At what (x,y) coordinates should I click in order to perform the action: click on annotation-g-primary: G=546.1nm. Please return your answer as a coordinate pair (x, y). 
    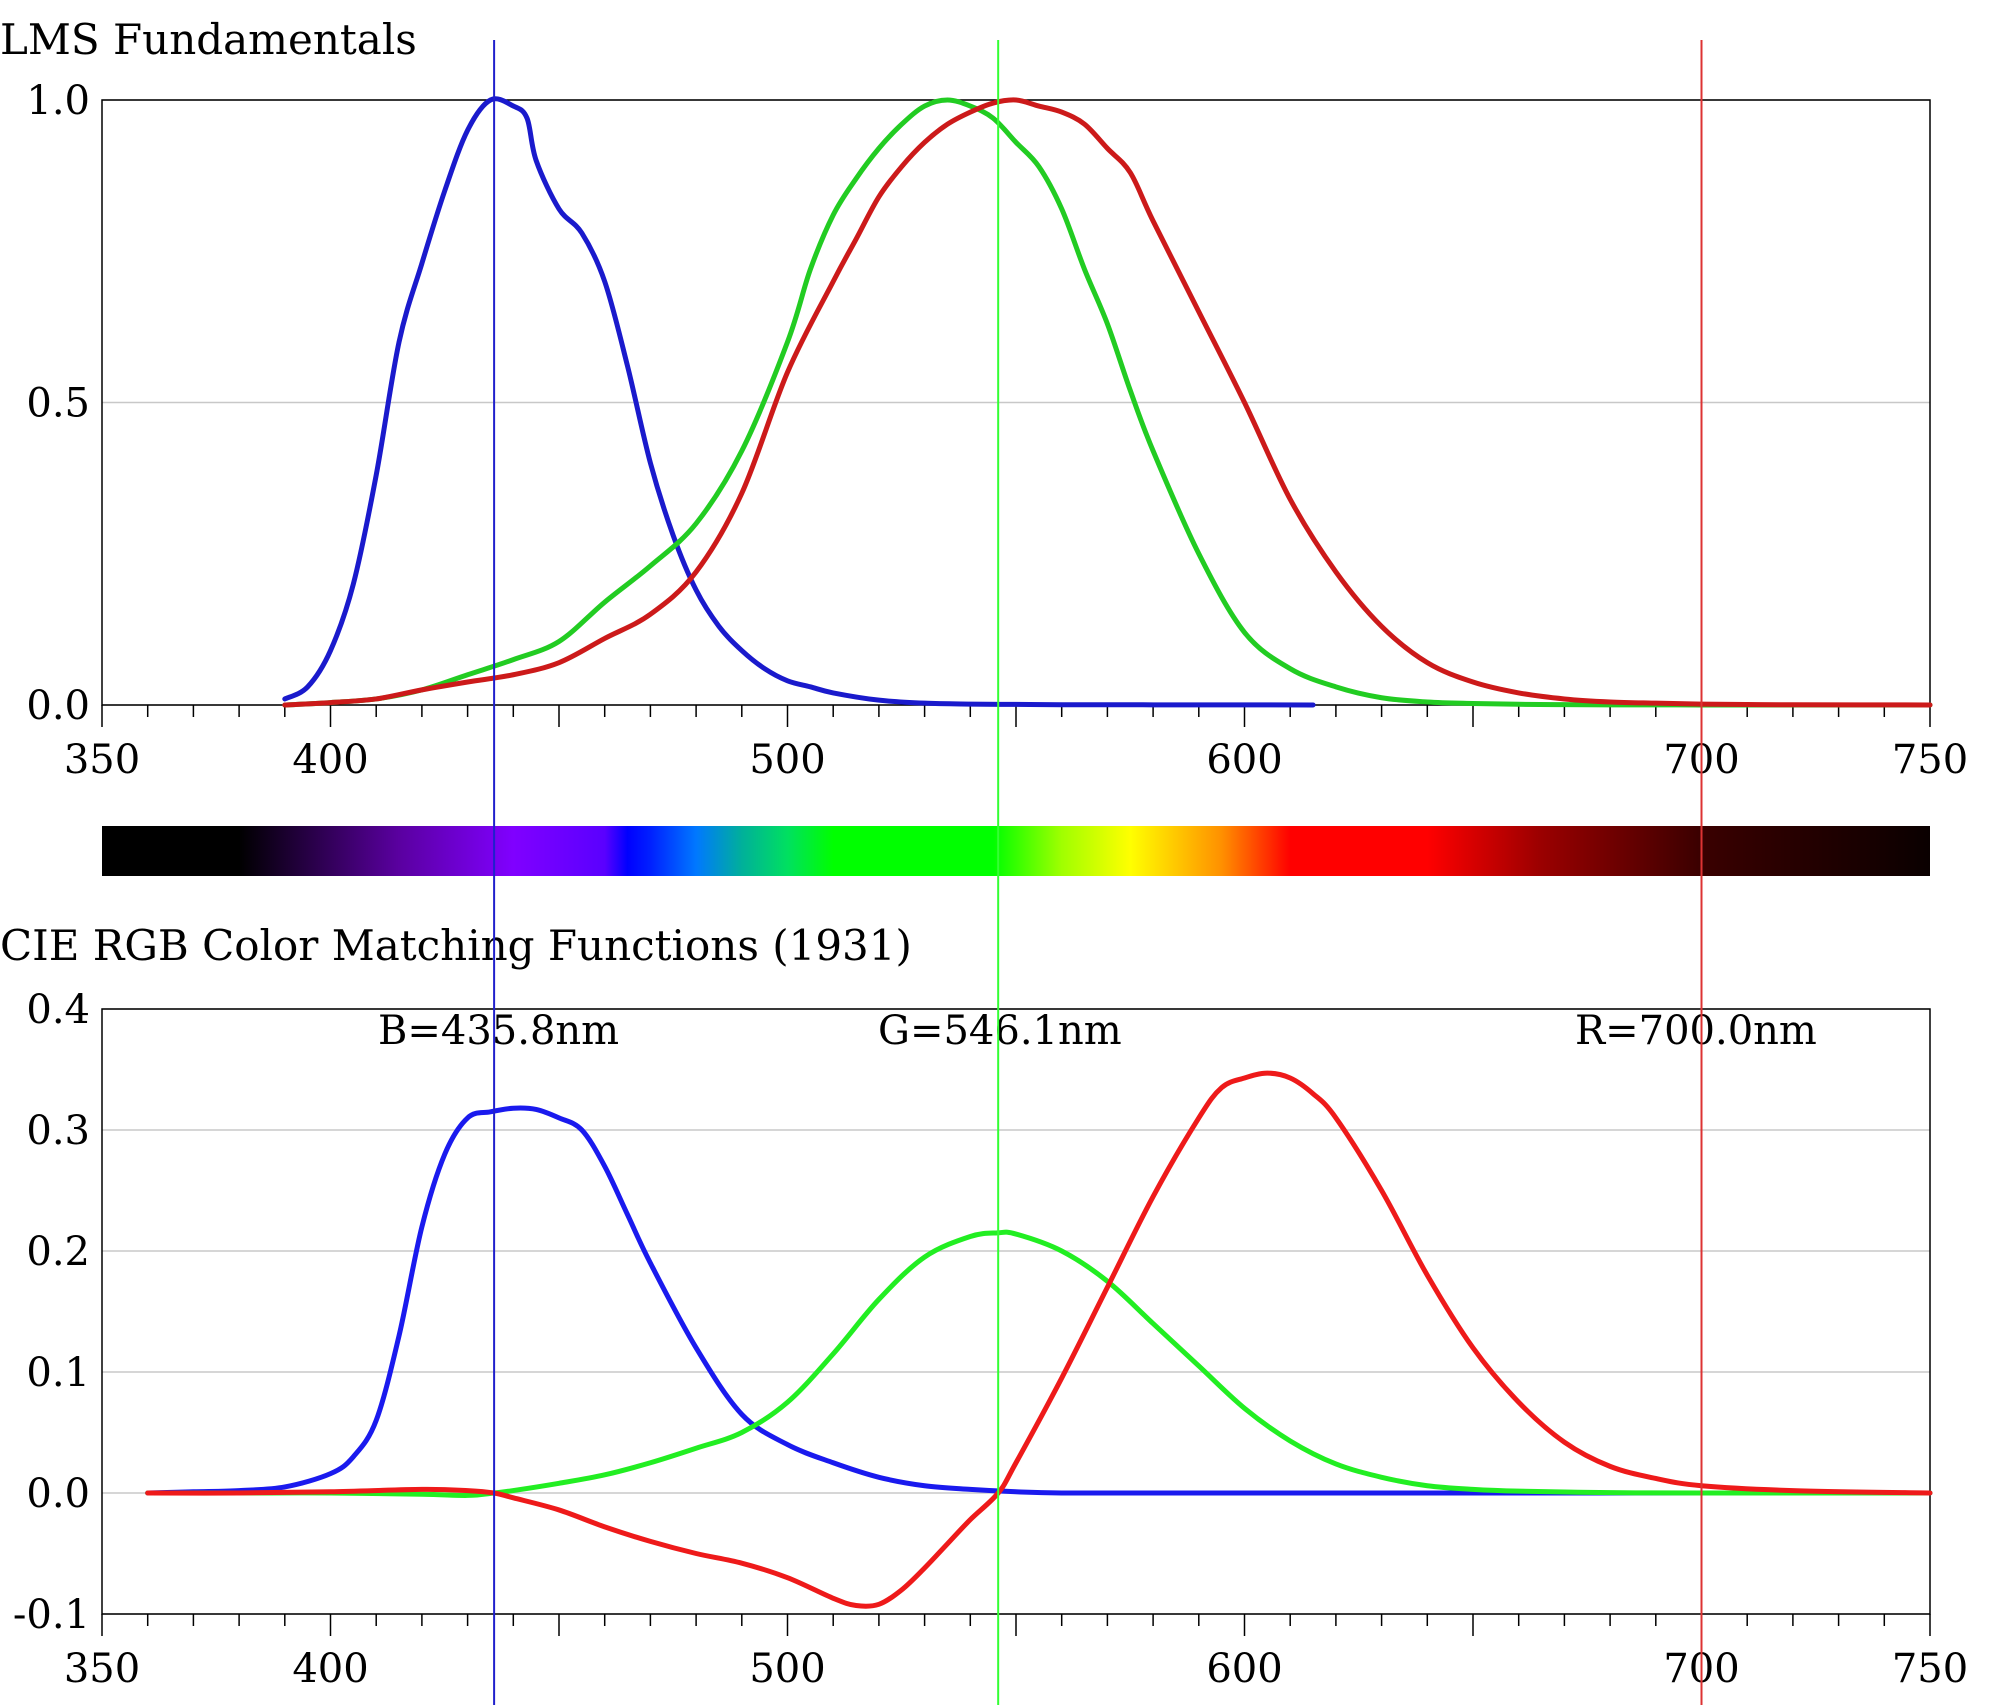
    Looking at the image, I should click on (1000, 1031).